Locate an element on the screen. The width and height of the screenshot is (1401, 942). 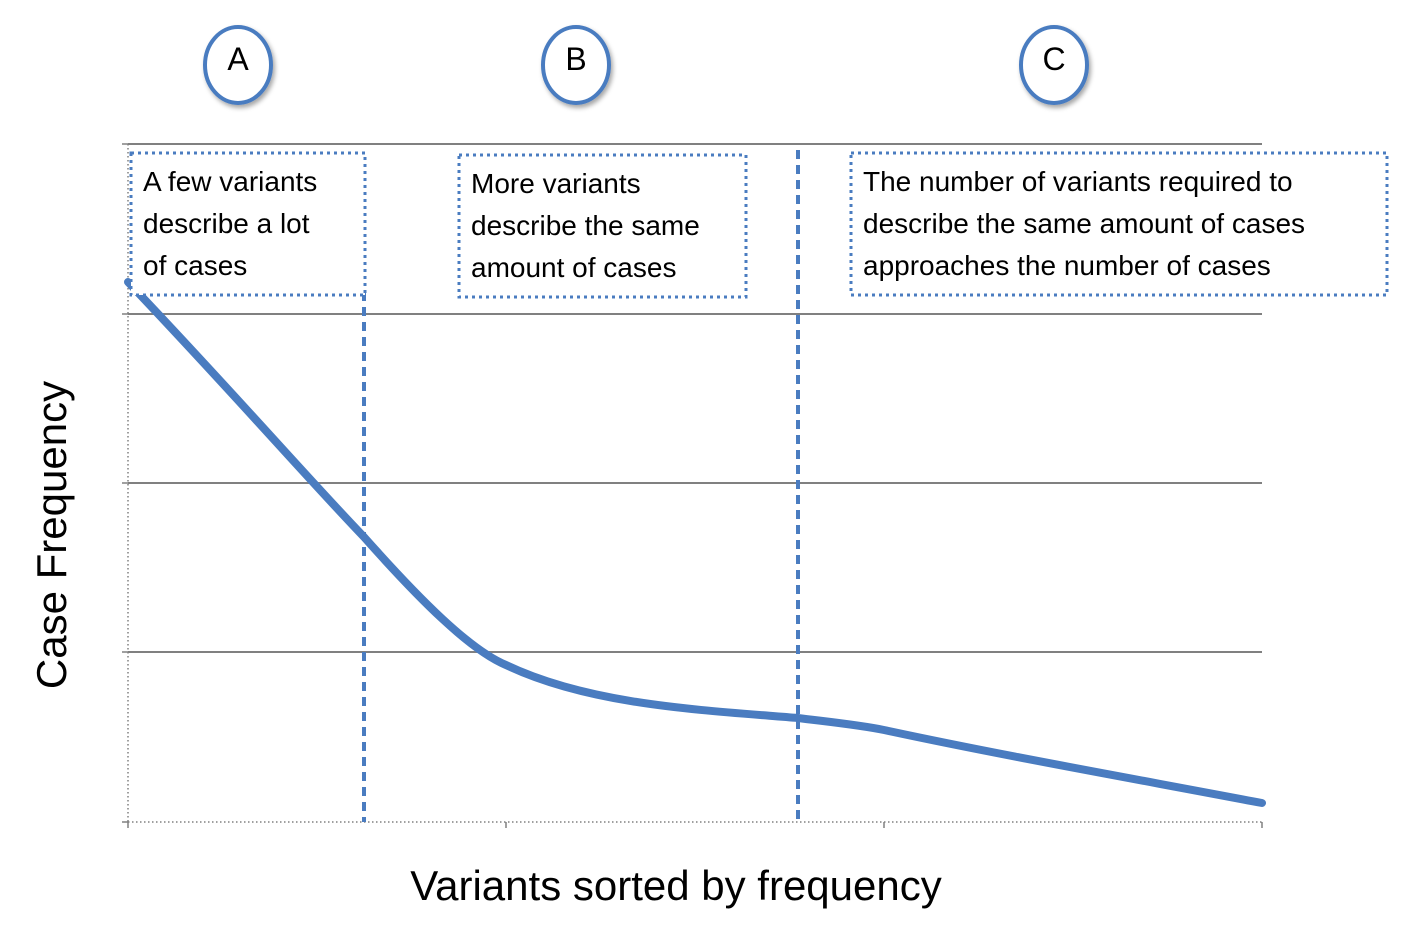
annotation-line: describe a lot is located at coordinates (226, 223).